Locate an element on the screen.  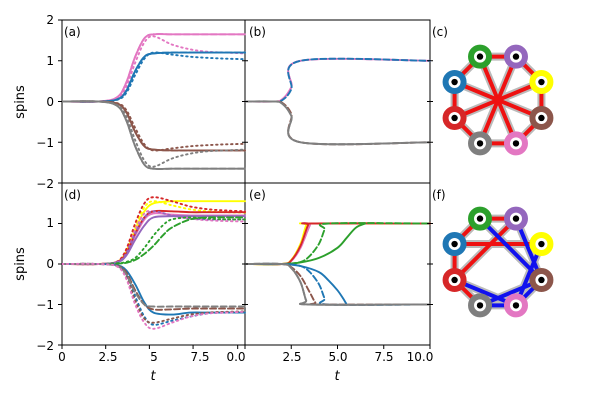
panel-label-c: (c) is located at coordinates (440, 32).